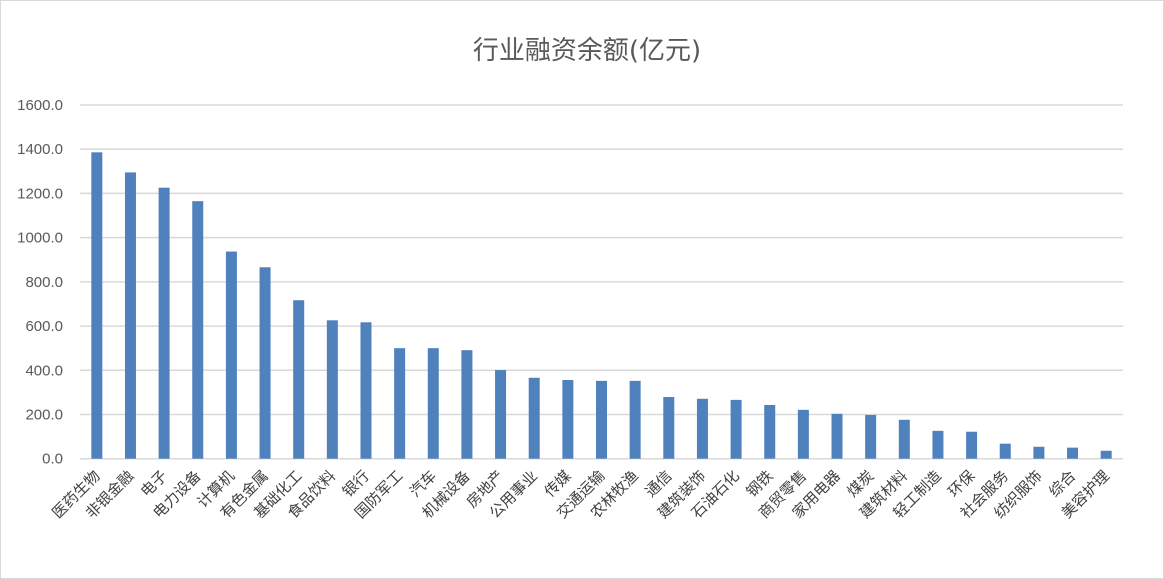 The width and height of the screenshot is (1164, 579). Describe the element at coordinates (44, 370) in the screenshot. I see `y-tick-label: 400.0` at that location.